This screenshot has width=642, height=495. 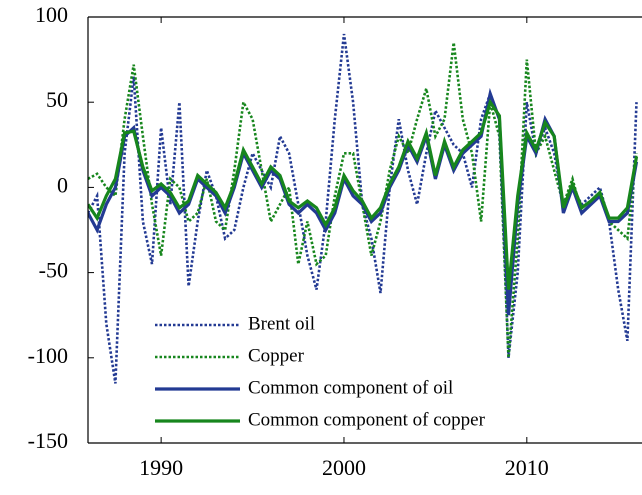 I want to click on legend-label: Copper, so click(x=276, y=355).